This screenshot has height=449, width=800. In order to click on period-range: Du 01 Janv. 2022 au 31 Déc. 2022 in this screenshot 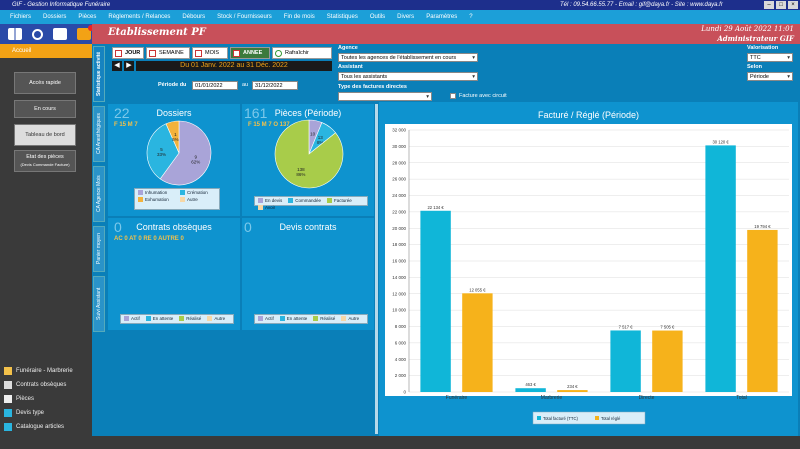, I will do `click(234, 66)`.